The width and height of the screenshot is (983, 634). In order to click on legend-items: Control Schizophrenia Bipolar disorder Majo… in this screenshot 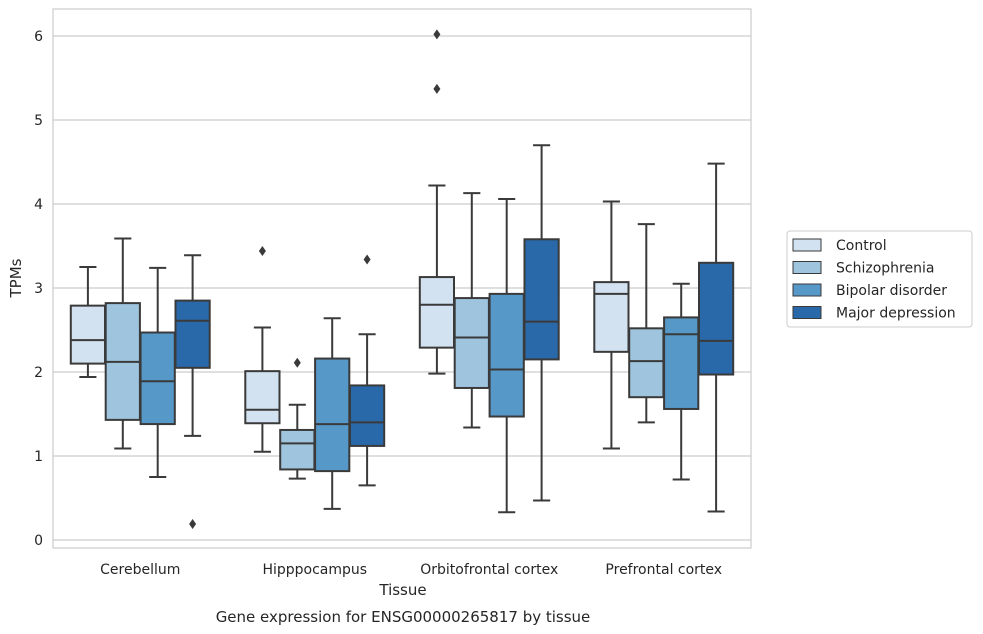, I will do `click(874, 280)`.